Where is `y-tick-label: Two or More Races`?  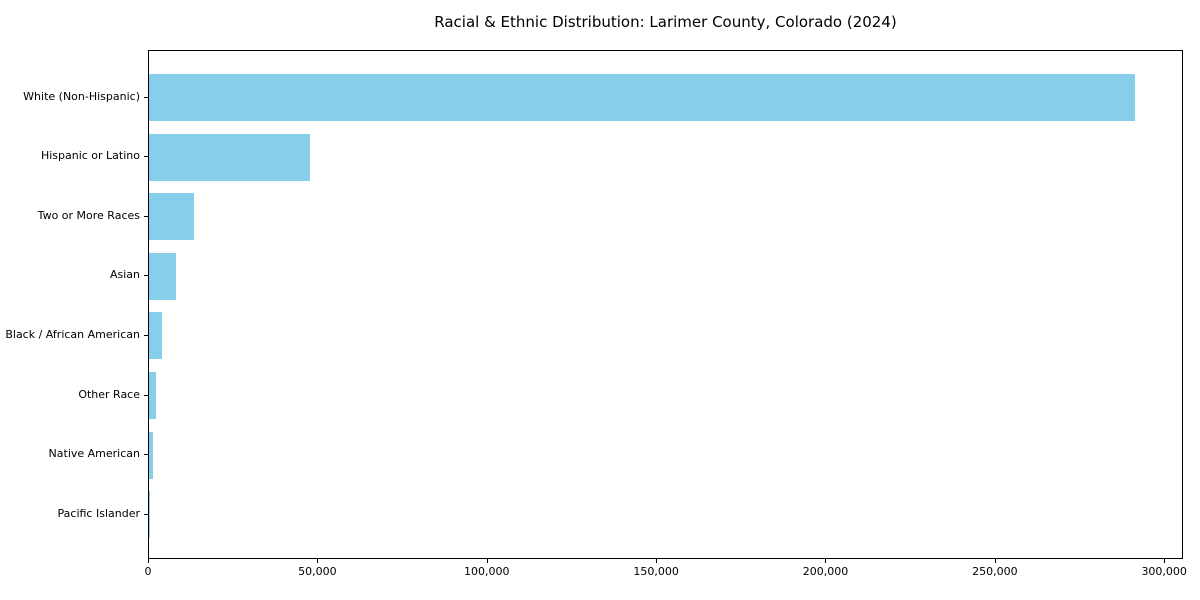 y-tick-label: Two or More Races is located at coordinates (88, 215).